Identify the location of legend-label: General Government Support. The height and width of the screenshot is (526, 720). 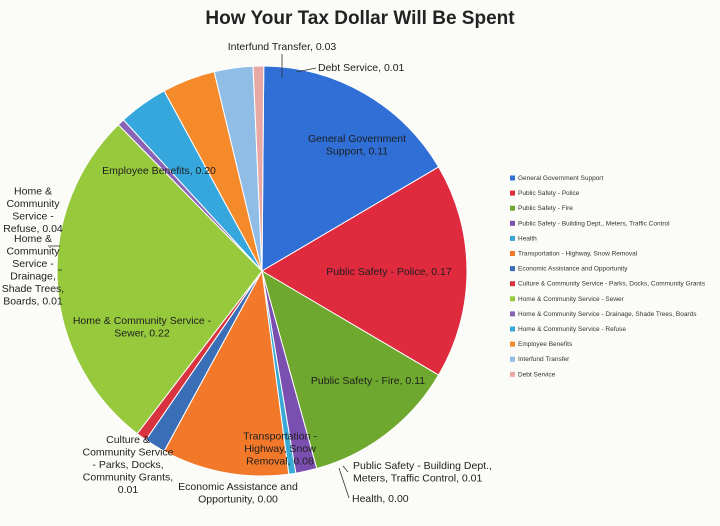
(560, 178).